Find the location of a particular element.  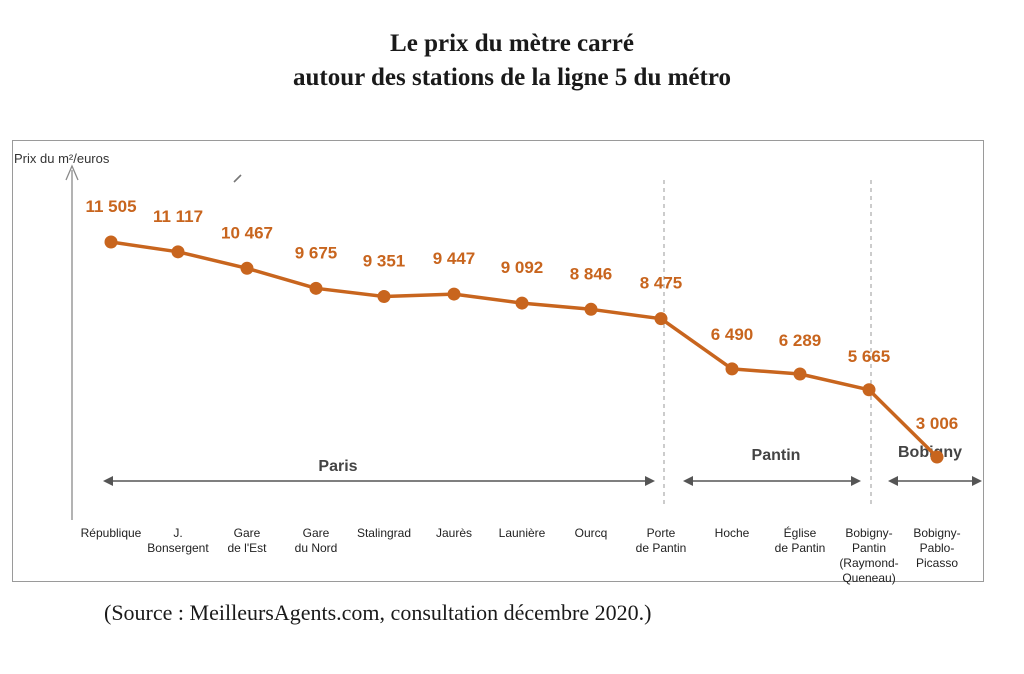

x-tick-label: République is located at coordinates (111, 533).